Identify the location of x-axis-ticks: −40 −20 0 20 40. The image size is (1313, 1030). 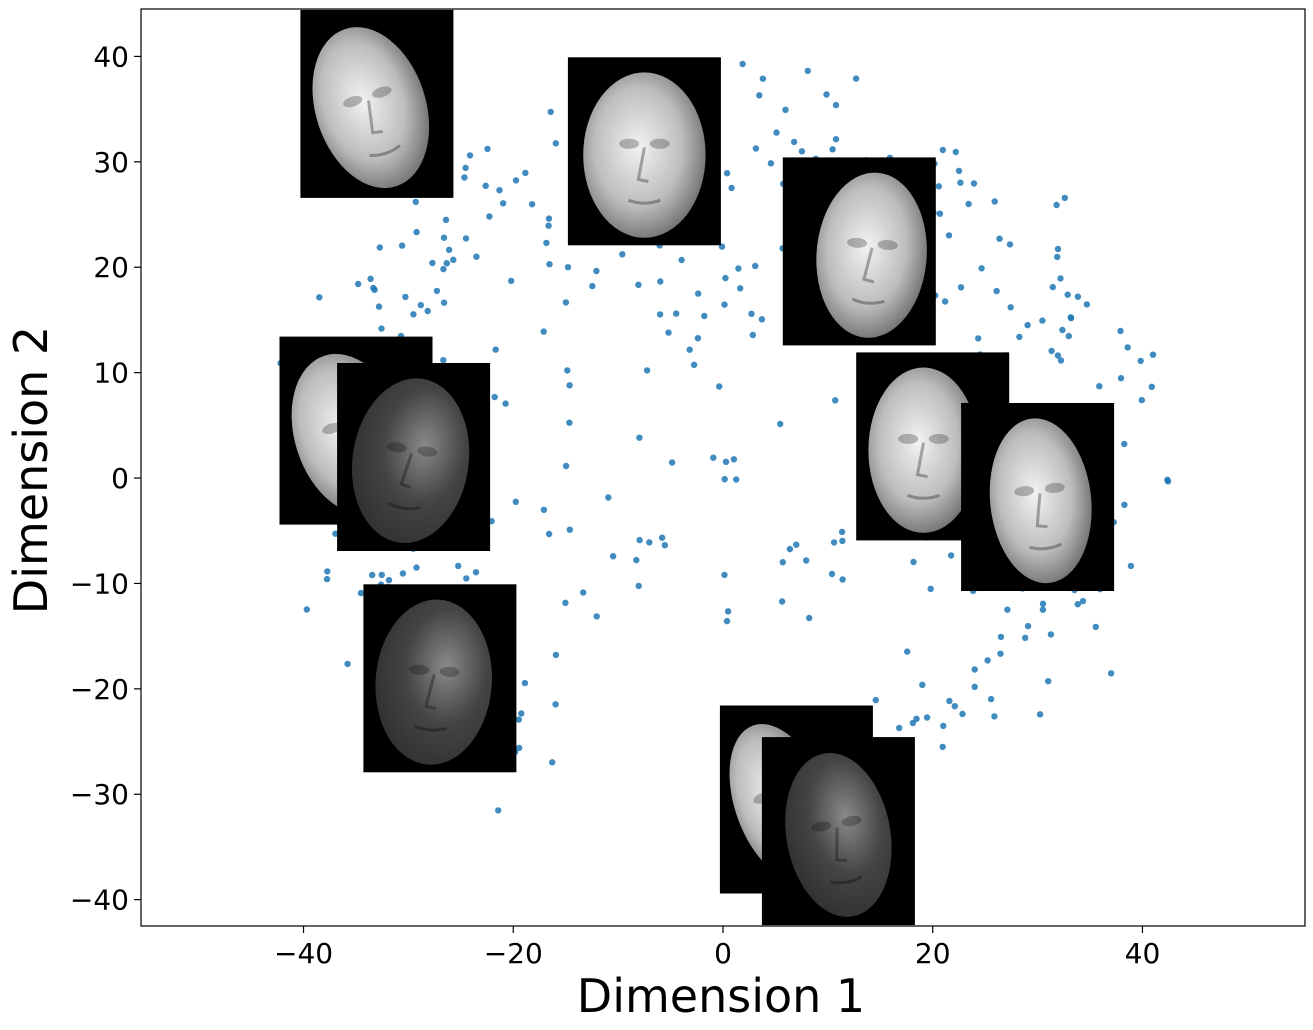
(717, 948).